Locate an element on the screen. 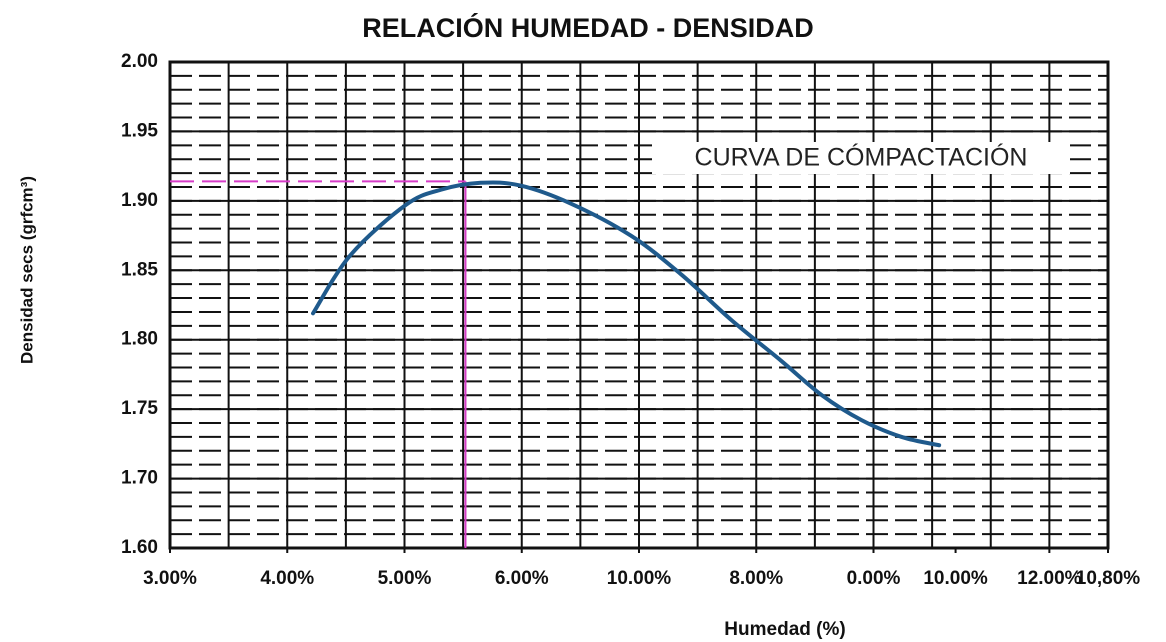 The image size is (1166, 642). y-axis-label: Densidad secs (grfcm³) is located at coordinates (26, 270).